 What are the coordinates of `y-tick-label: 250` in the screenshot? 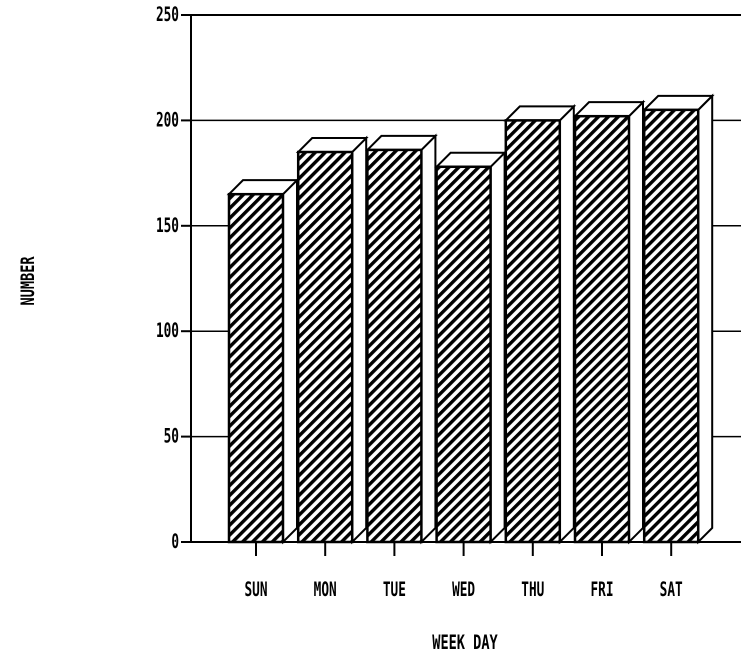 It's located at (167, 14).